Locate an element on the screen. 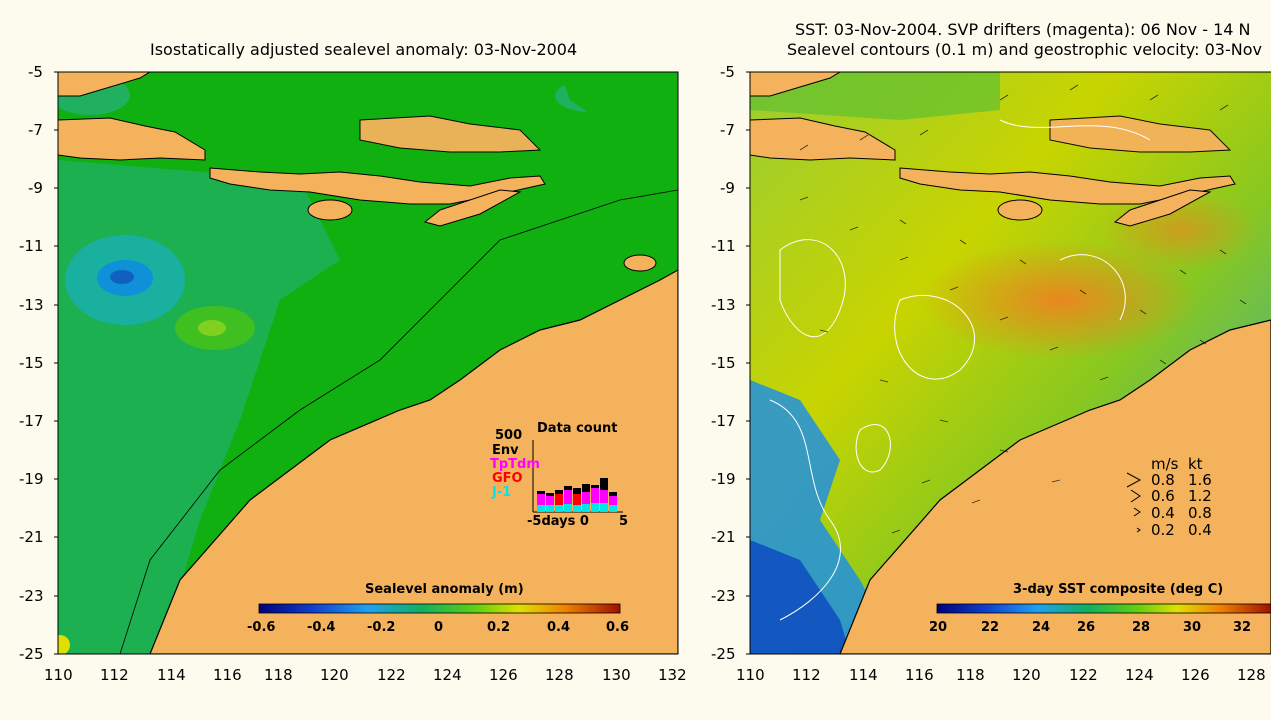  inset-legend-tptdm: TpTdm is located at coordinates (515, 464).